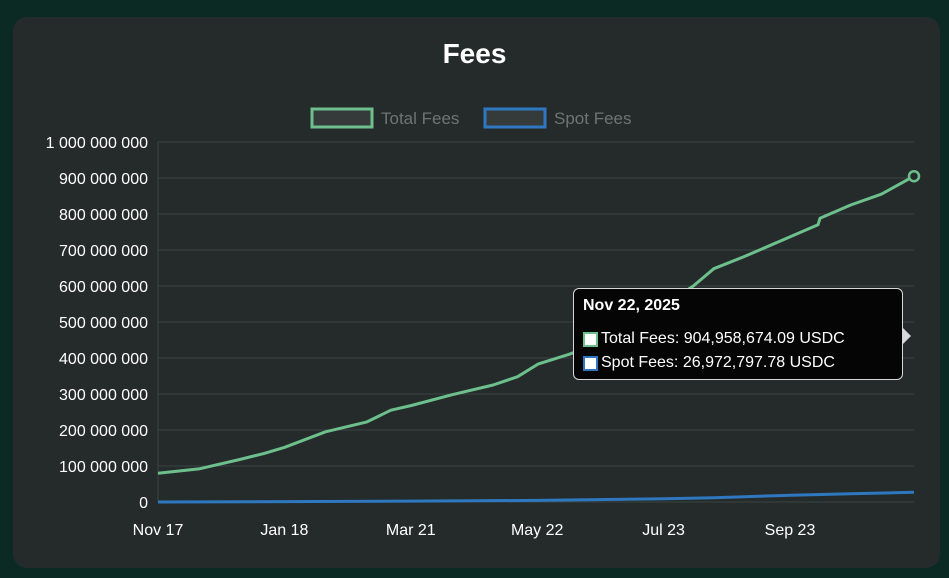  Describe the element at coordinates (103, 287) in the screenshot. I see `y-tick-label: 600 000 000` at that location.